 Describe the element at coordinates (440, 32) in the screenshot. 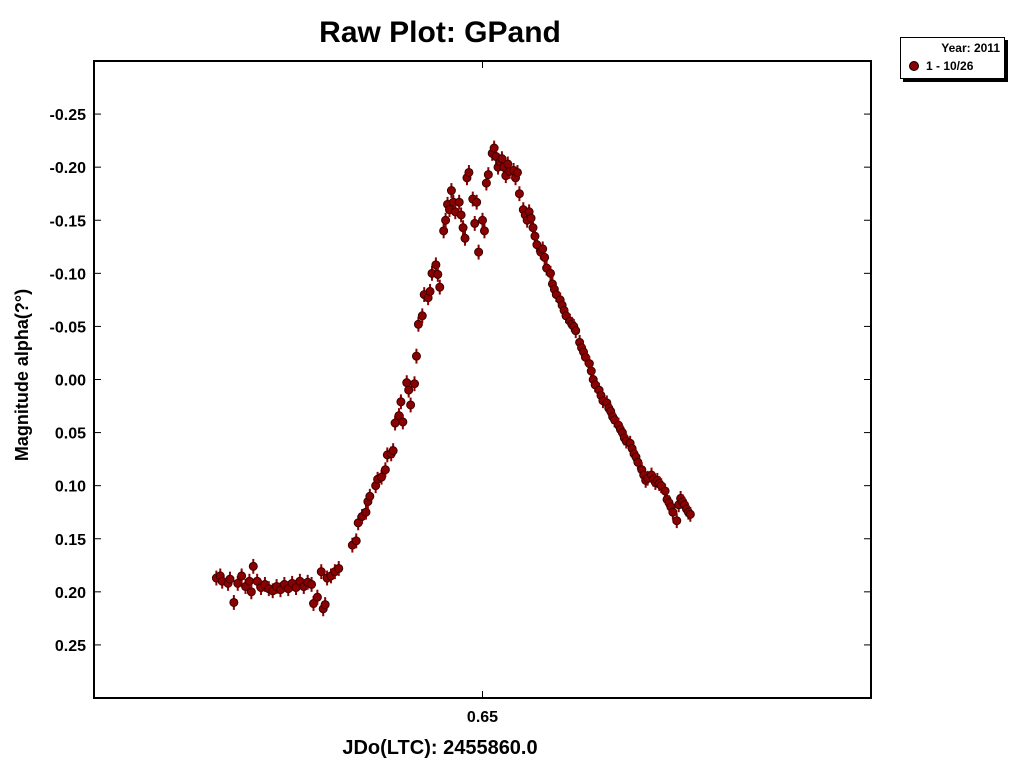

I see `chart-title: Raw Plot: GPand` at that location.